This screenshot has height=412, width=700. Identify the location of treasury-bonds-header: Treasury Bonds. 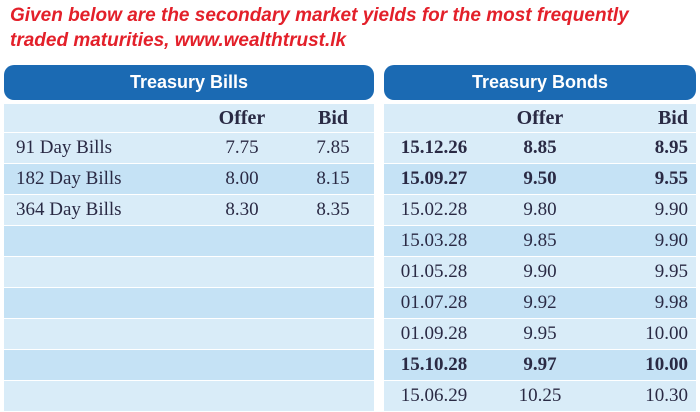
(540, 82).